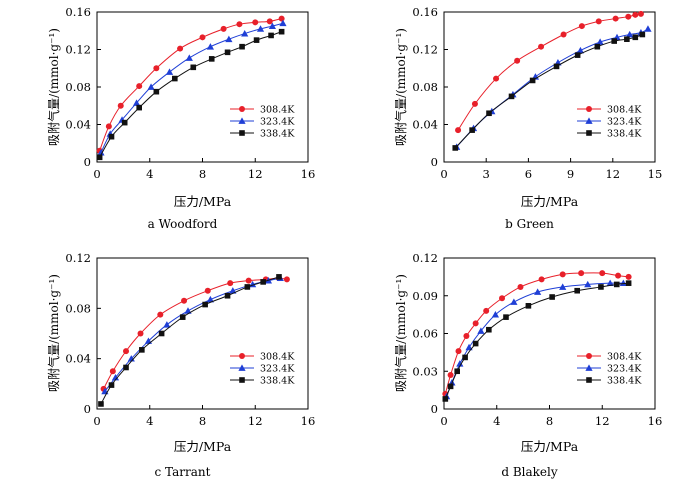 This screenshot has height=484, width=679. Describe the element at coordinates (425, 371) in the screenshot. I see `y-tick-label: 0.03` at that location.